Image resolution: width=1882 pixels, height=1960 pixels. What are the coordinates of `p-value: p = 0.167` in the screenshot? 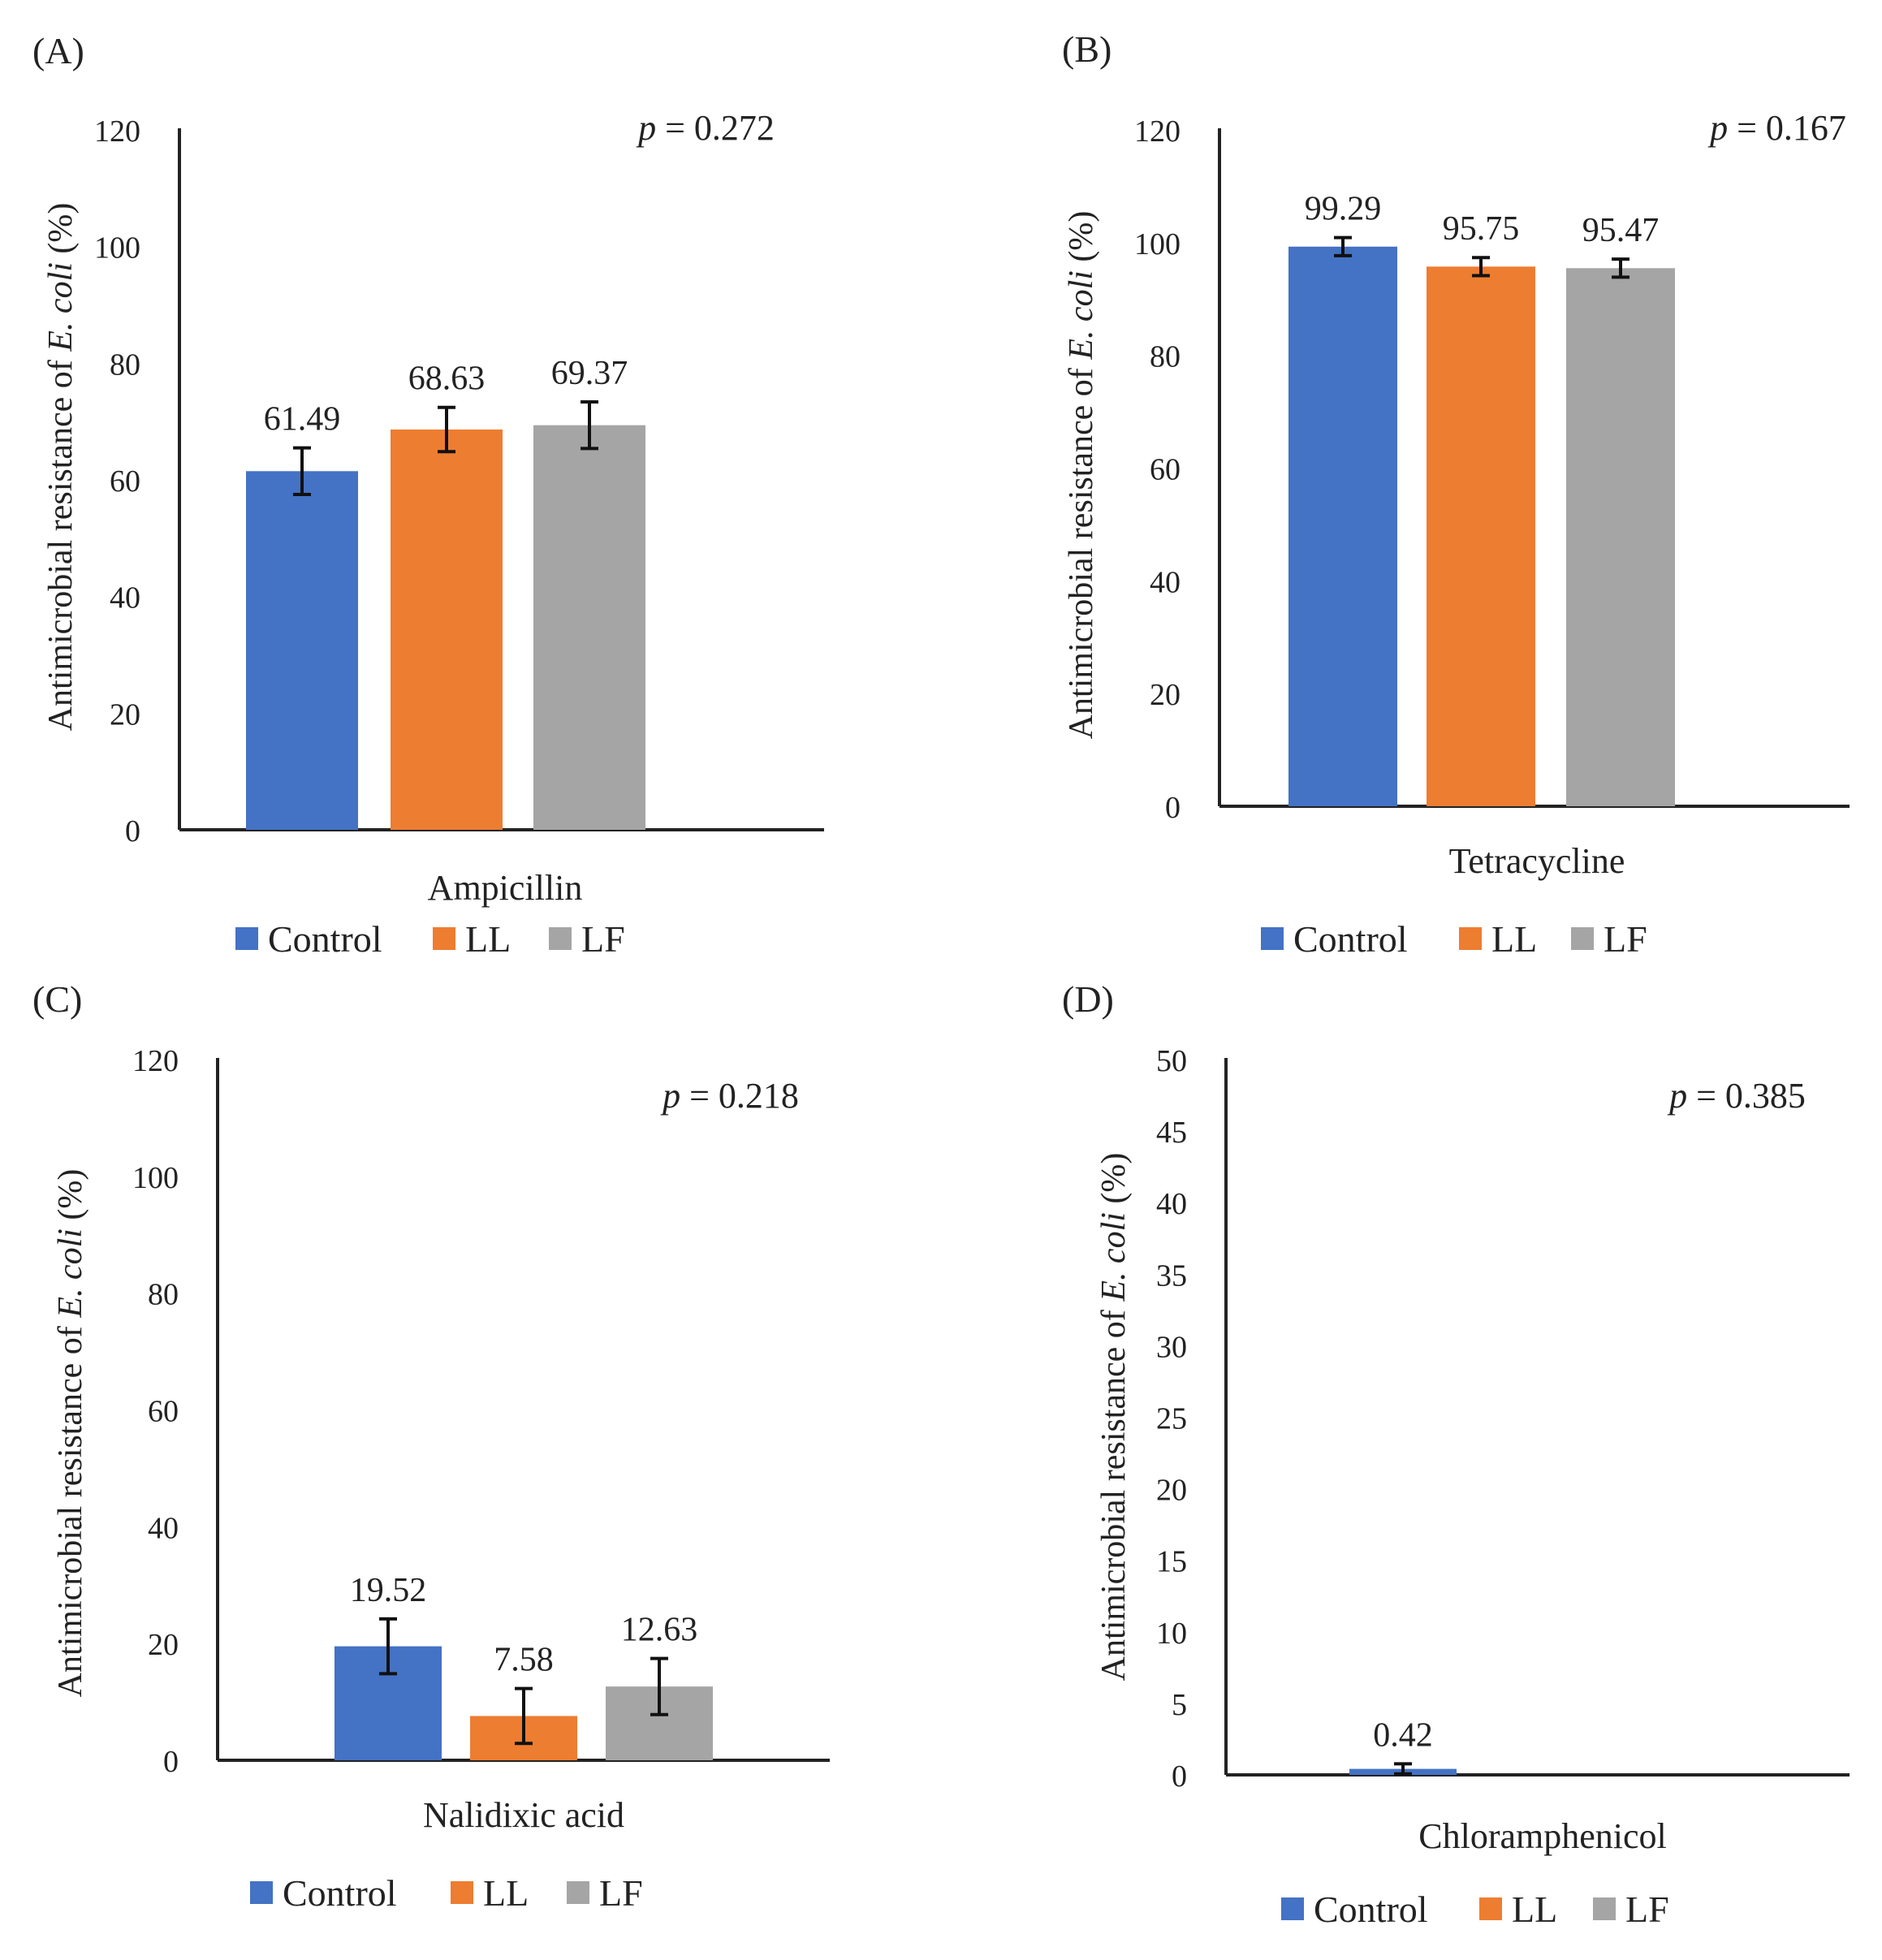 It's located at (1776, 128).